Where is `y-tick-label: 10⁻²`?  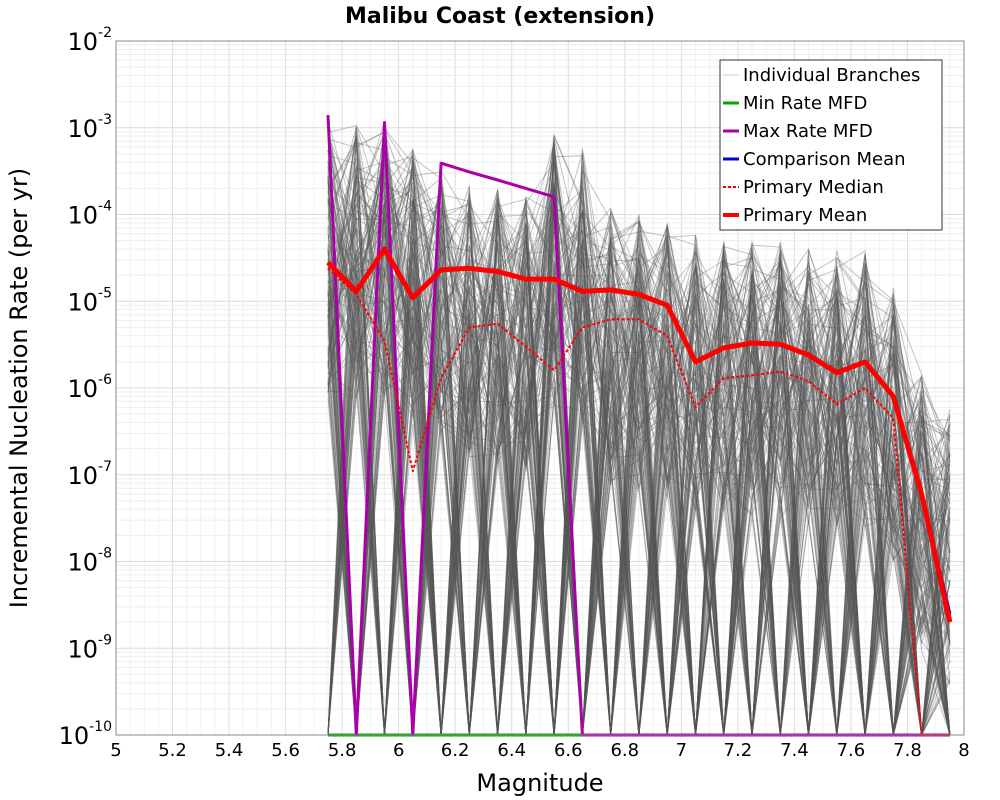
y-tick-label: 10⁻² is located at coordinates (89, 40).